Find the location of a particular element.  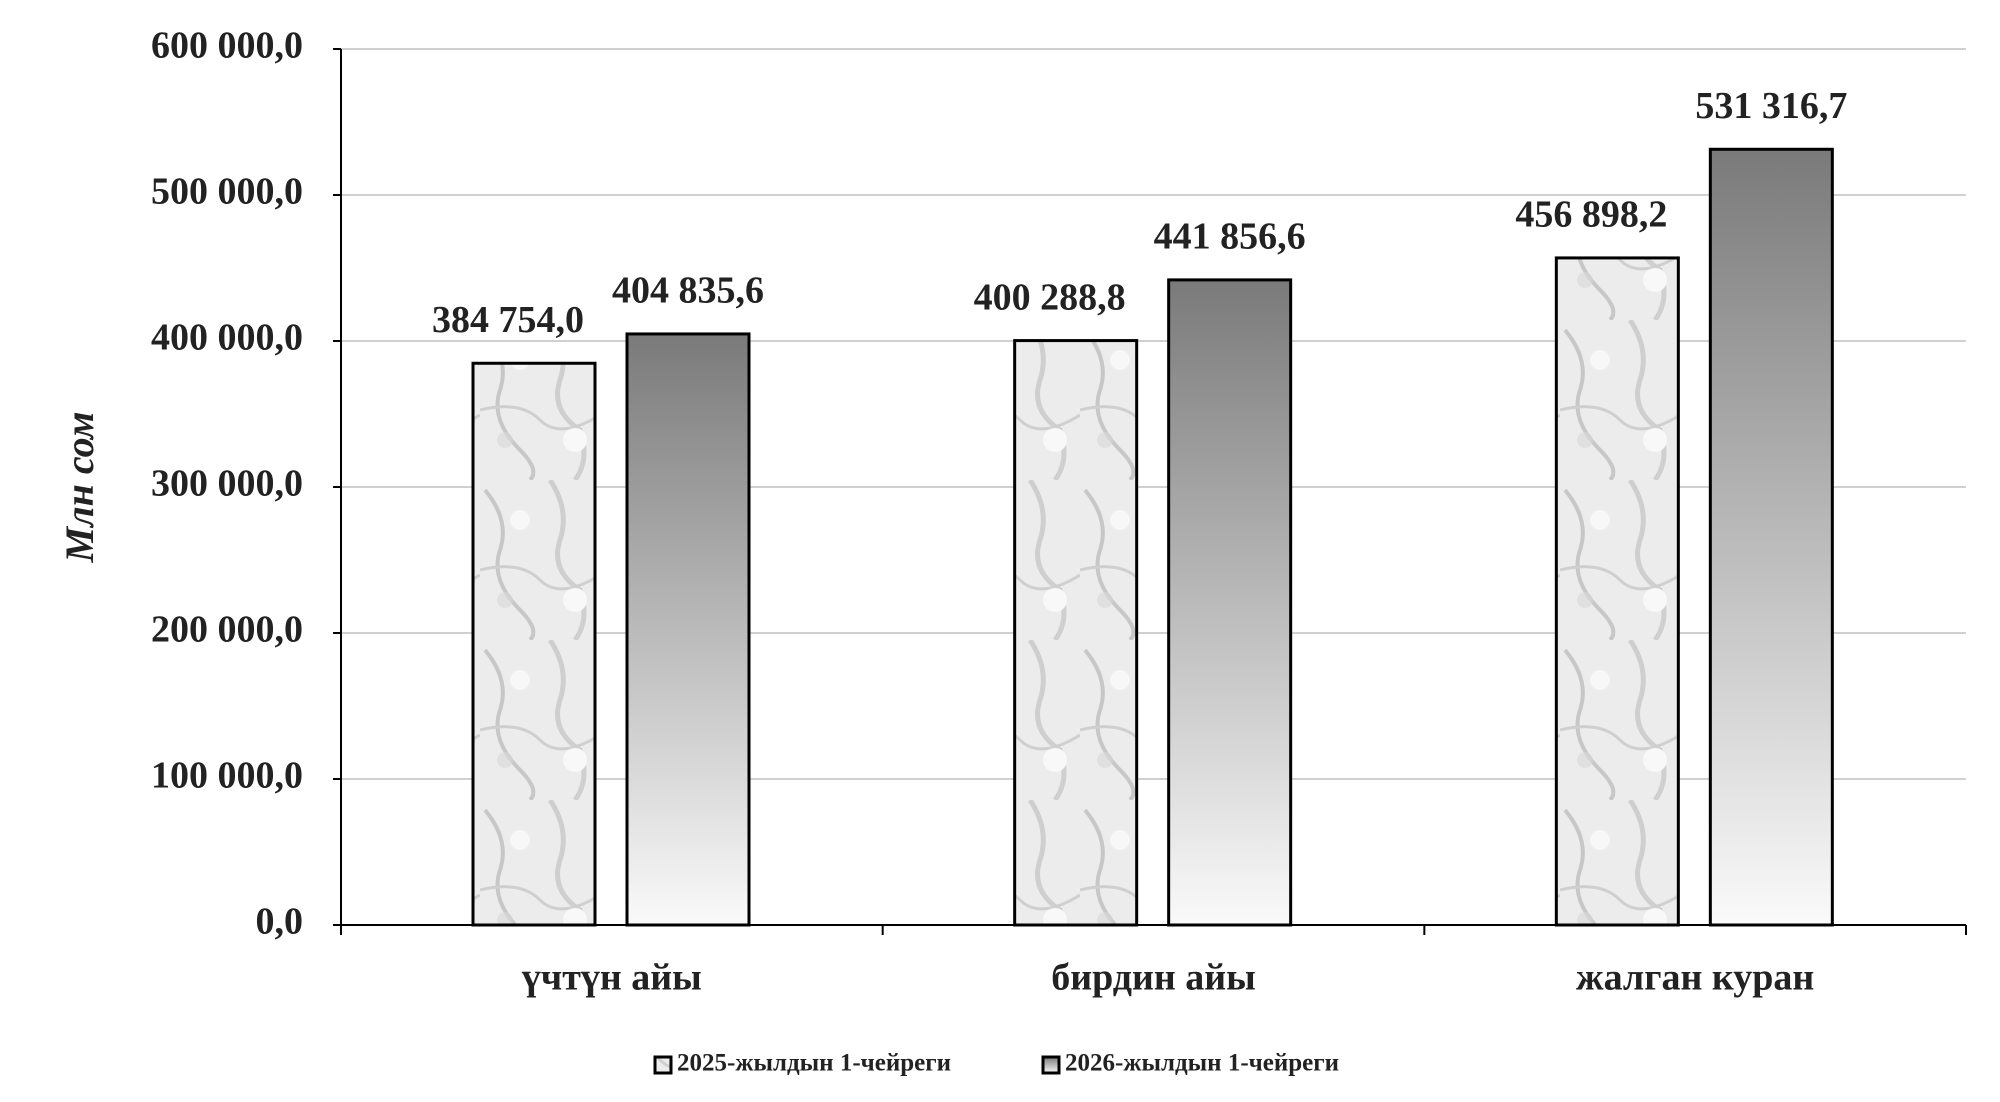

legend-label: 2026-жылдын 1-чейреги is located at coordinates (1202, 1063).